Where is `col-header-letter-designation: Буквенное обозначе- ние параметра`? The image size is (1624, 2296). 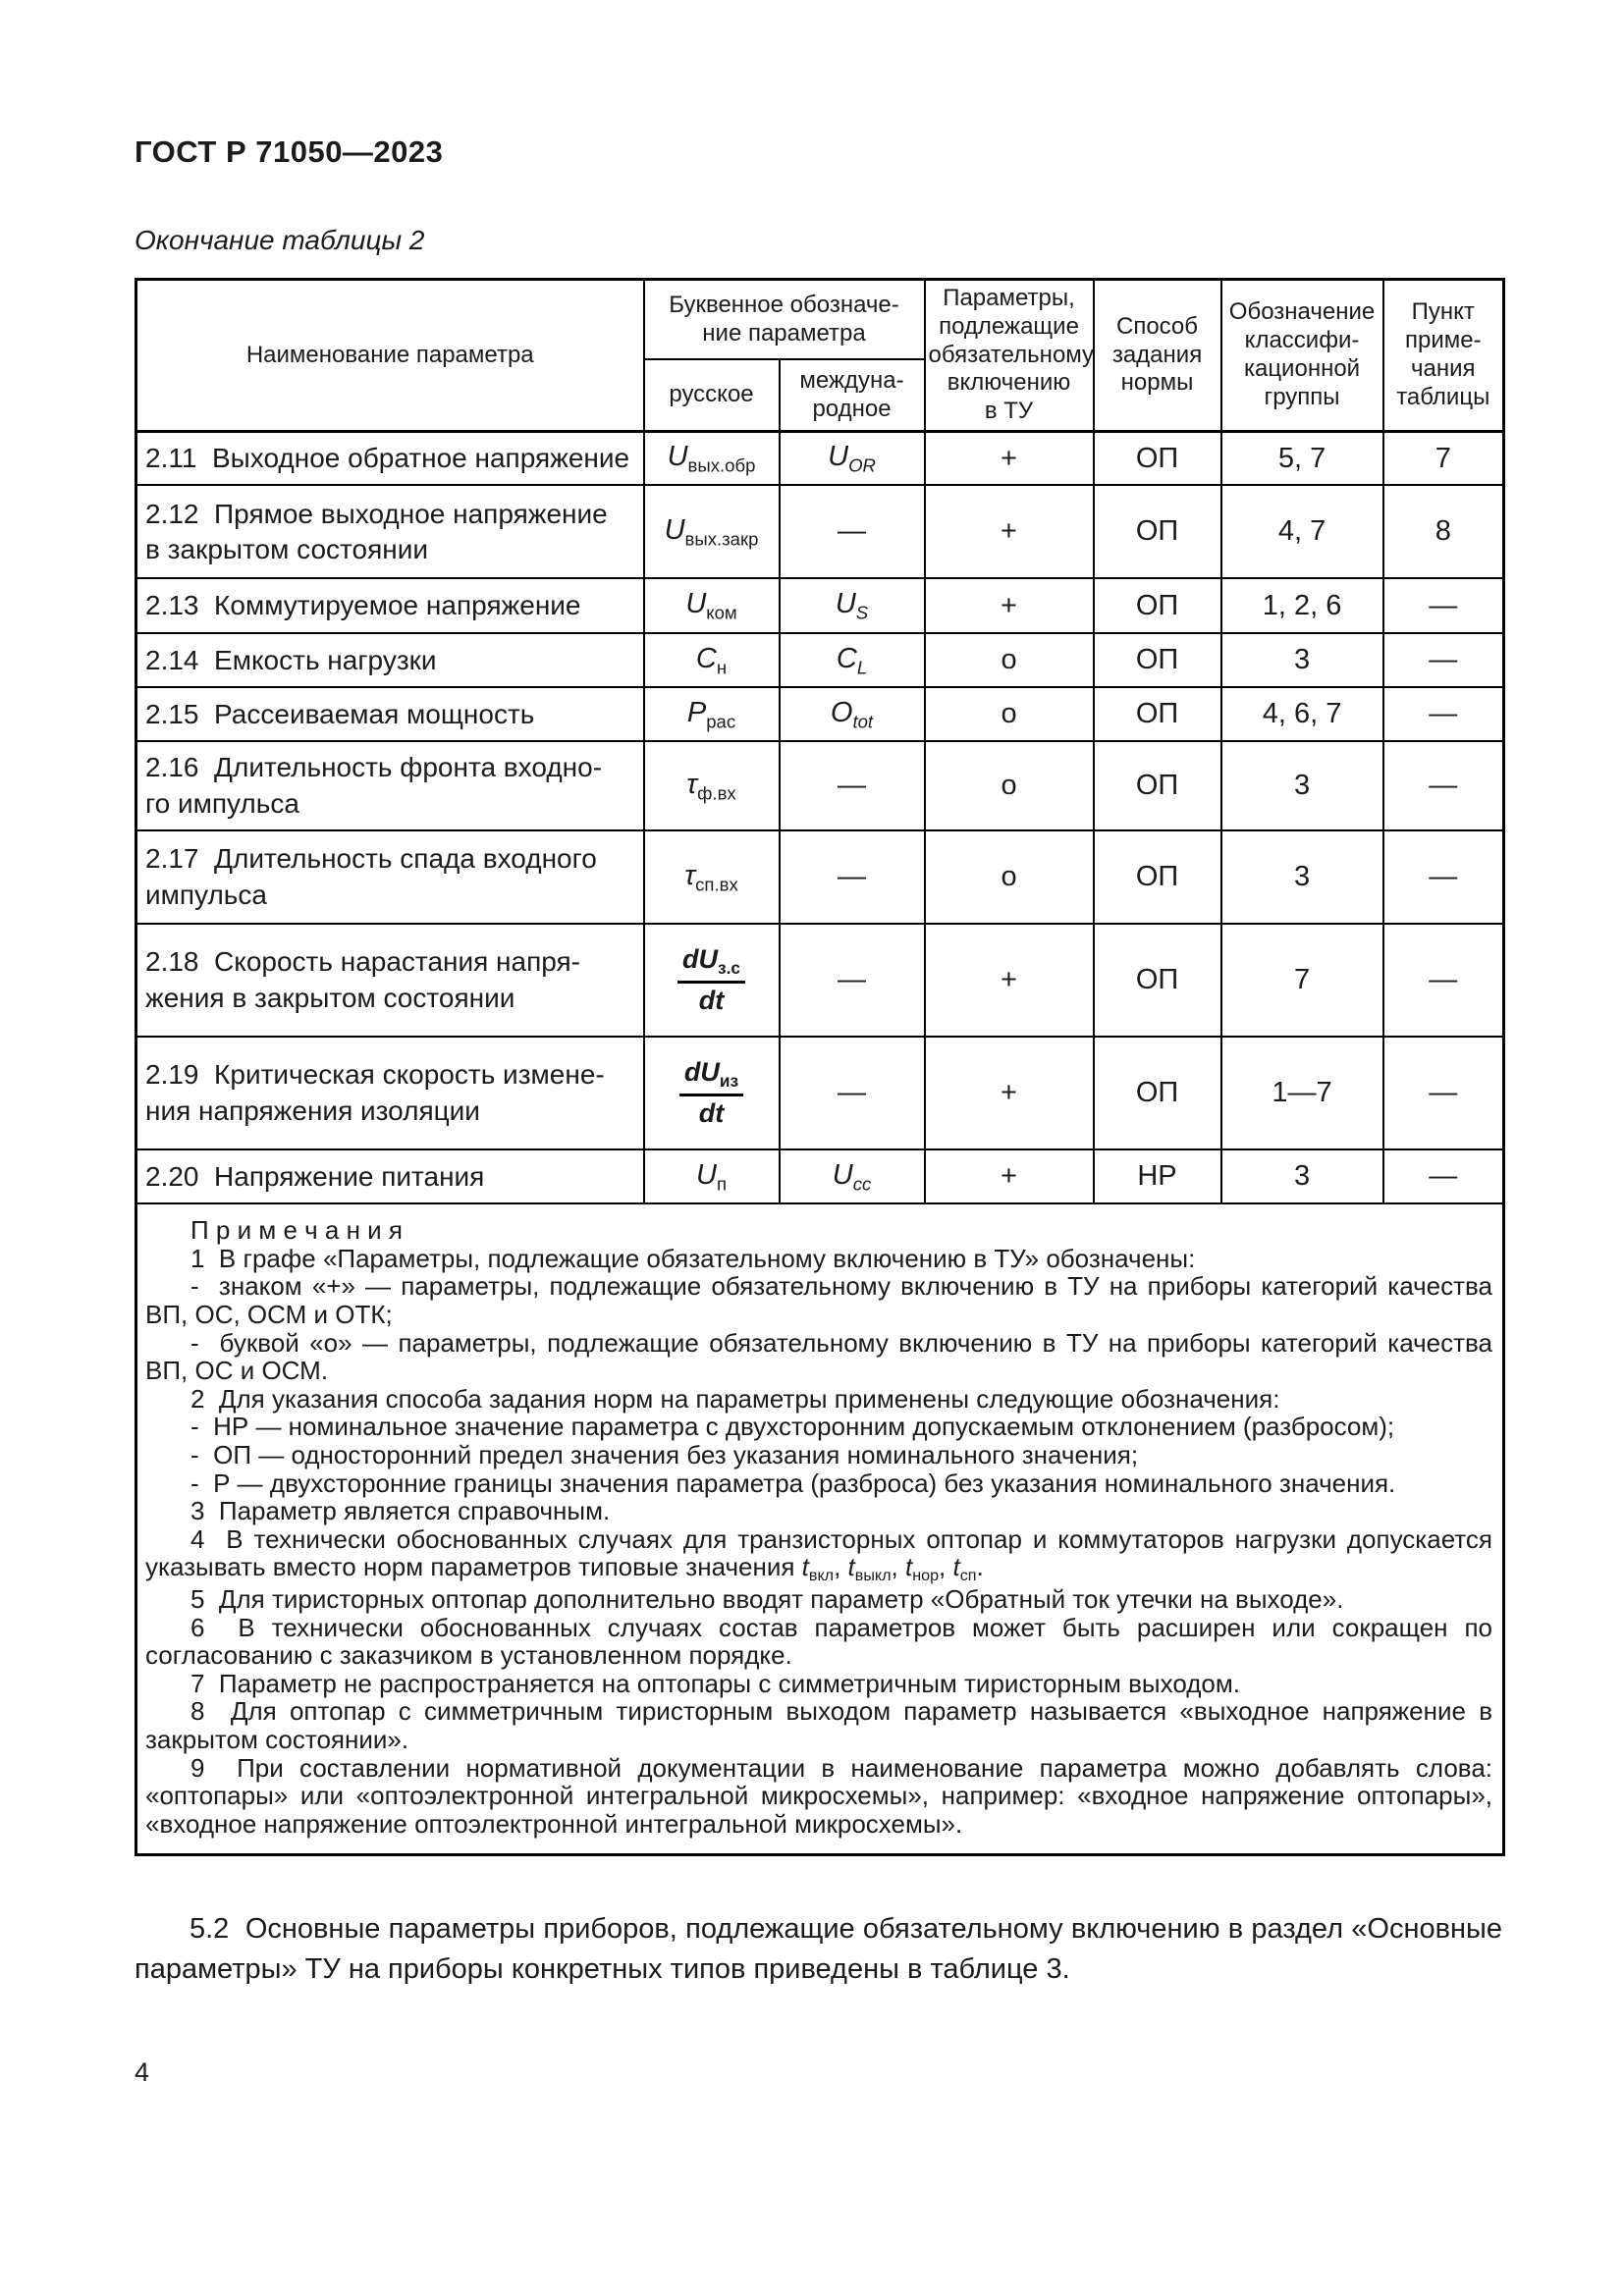
col-header-letter-designation: Буквенное обозначе- ние параметра is located at coordinates (784, 319).